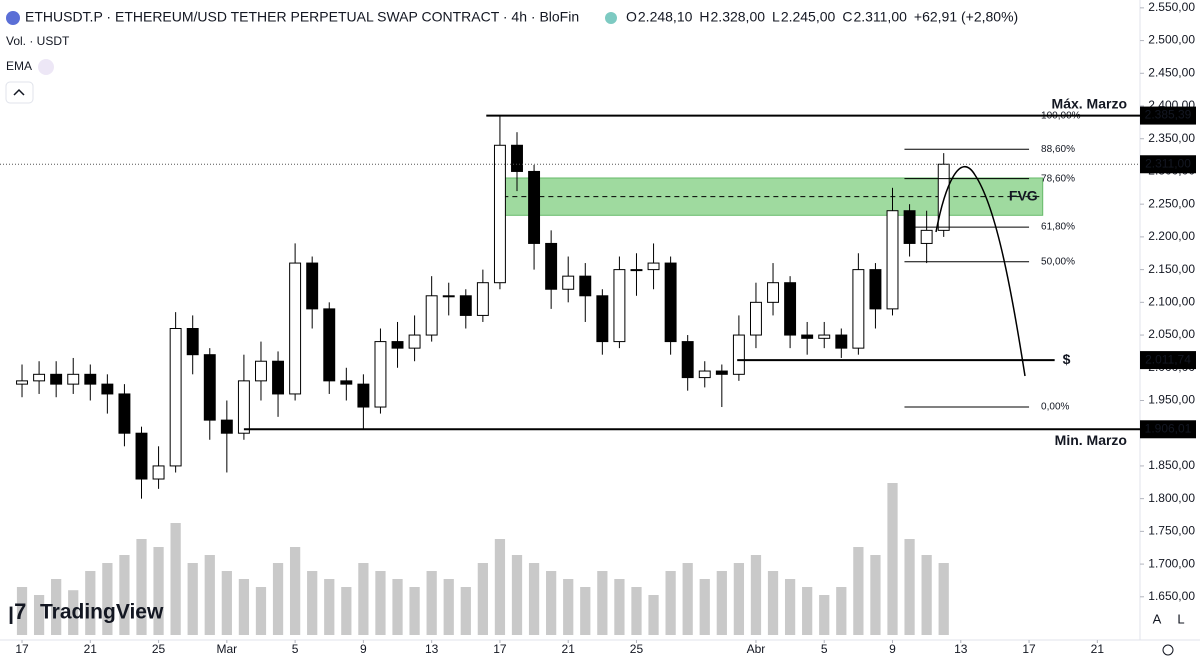  I want to click on ema-icon, so click(46, 67).